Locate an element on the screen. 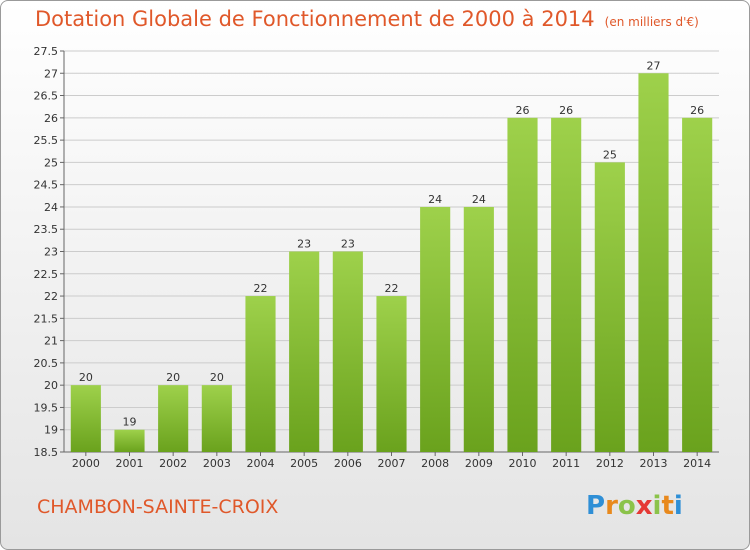 This screenshot has width=750, height=550. x-tick-label: 2010 is located at coordinates (523, 463).